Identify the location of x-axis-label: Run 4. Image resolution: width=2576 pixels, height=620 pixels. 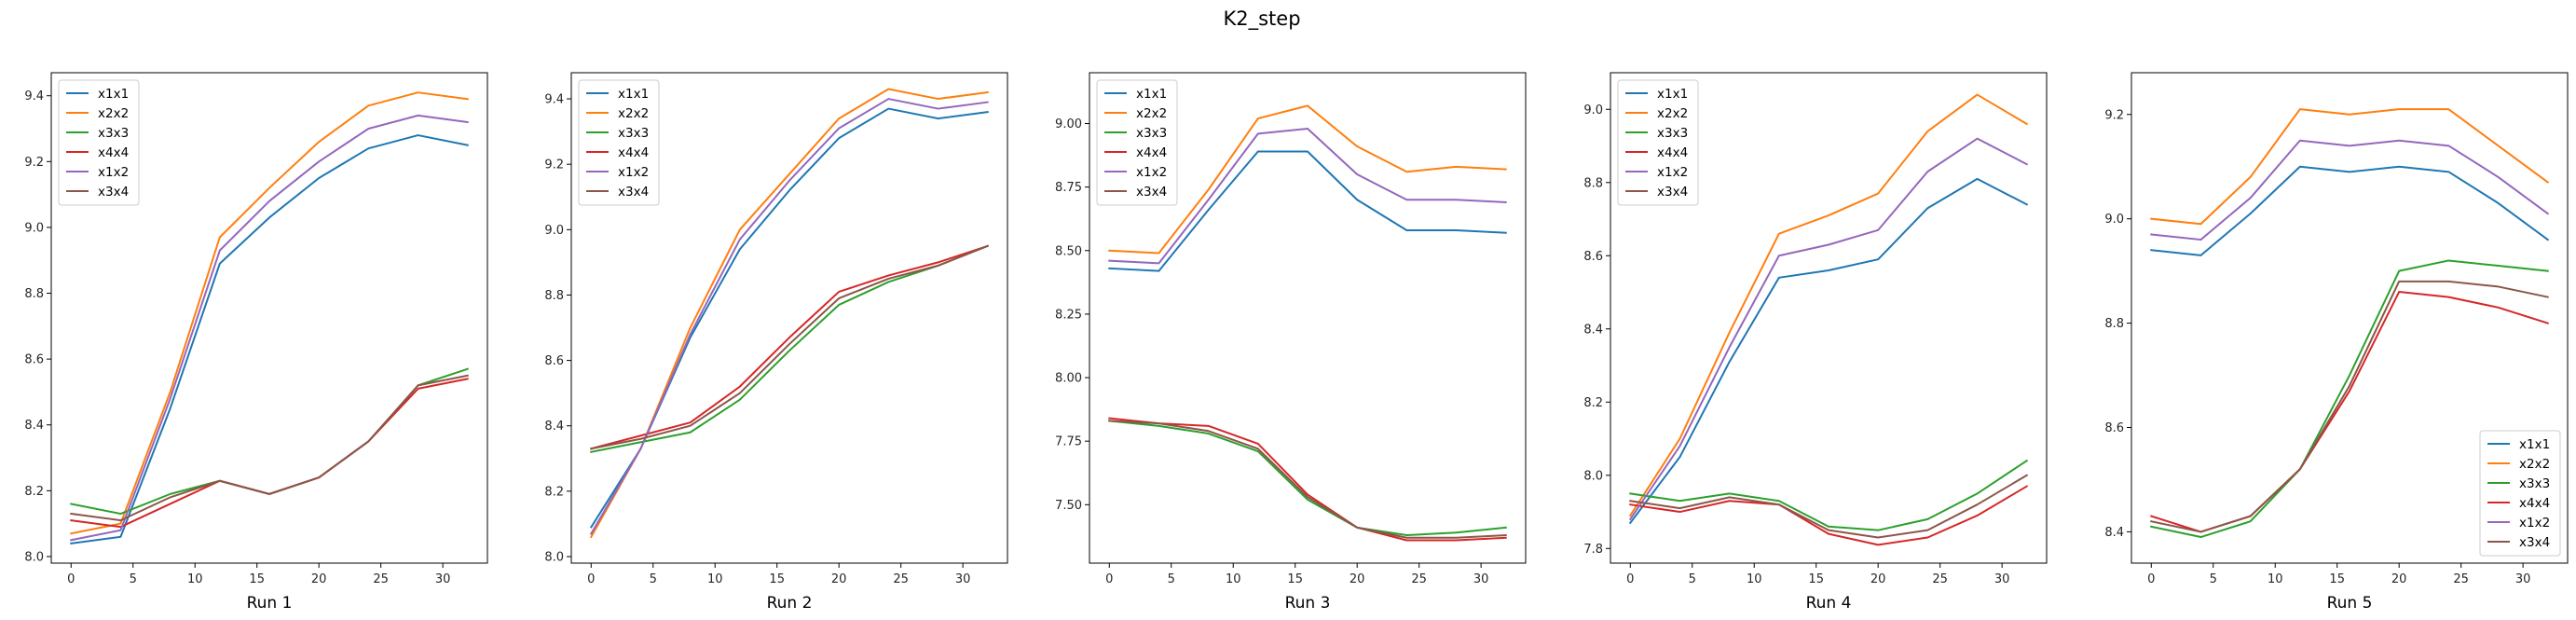
(1829, 603).